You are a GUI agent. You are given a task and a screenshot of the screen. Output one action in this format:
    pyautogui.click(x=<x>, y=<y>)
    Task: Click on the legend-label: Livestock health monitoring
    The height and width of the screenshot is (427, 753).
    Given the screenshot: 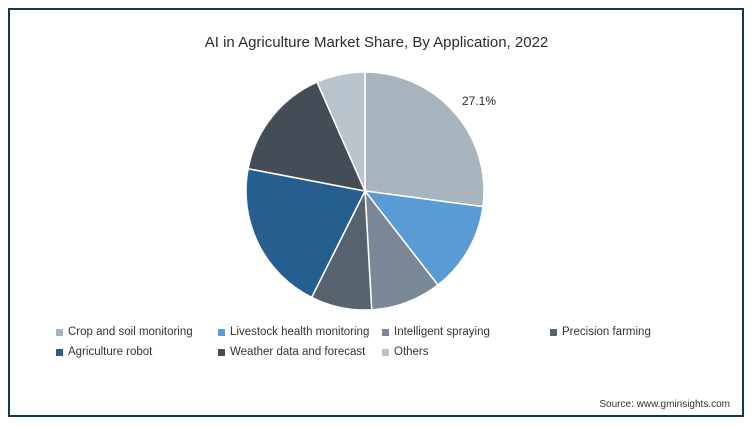 What is the action you would take?
    pyautogui.click(x=300, y=332)
    